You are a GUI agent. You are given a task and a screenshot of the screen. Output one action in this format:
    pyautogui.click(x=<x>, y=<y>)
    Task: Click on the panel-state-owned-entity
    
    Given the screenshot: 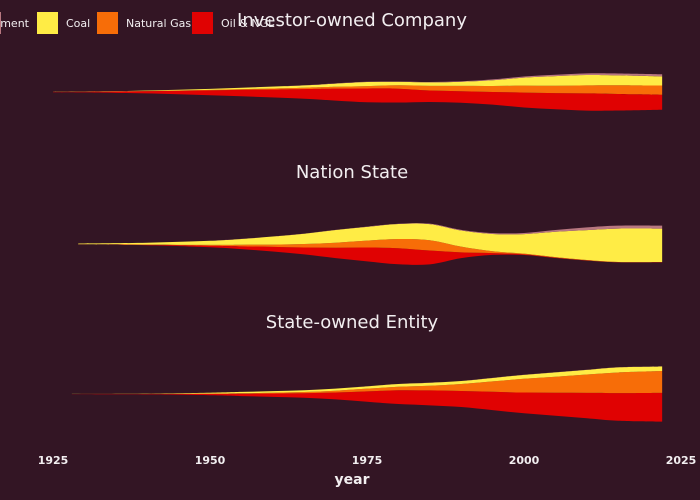 What is the action you would take?
    pyautogui.click(x=367, y=394)
    